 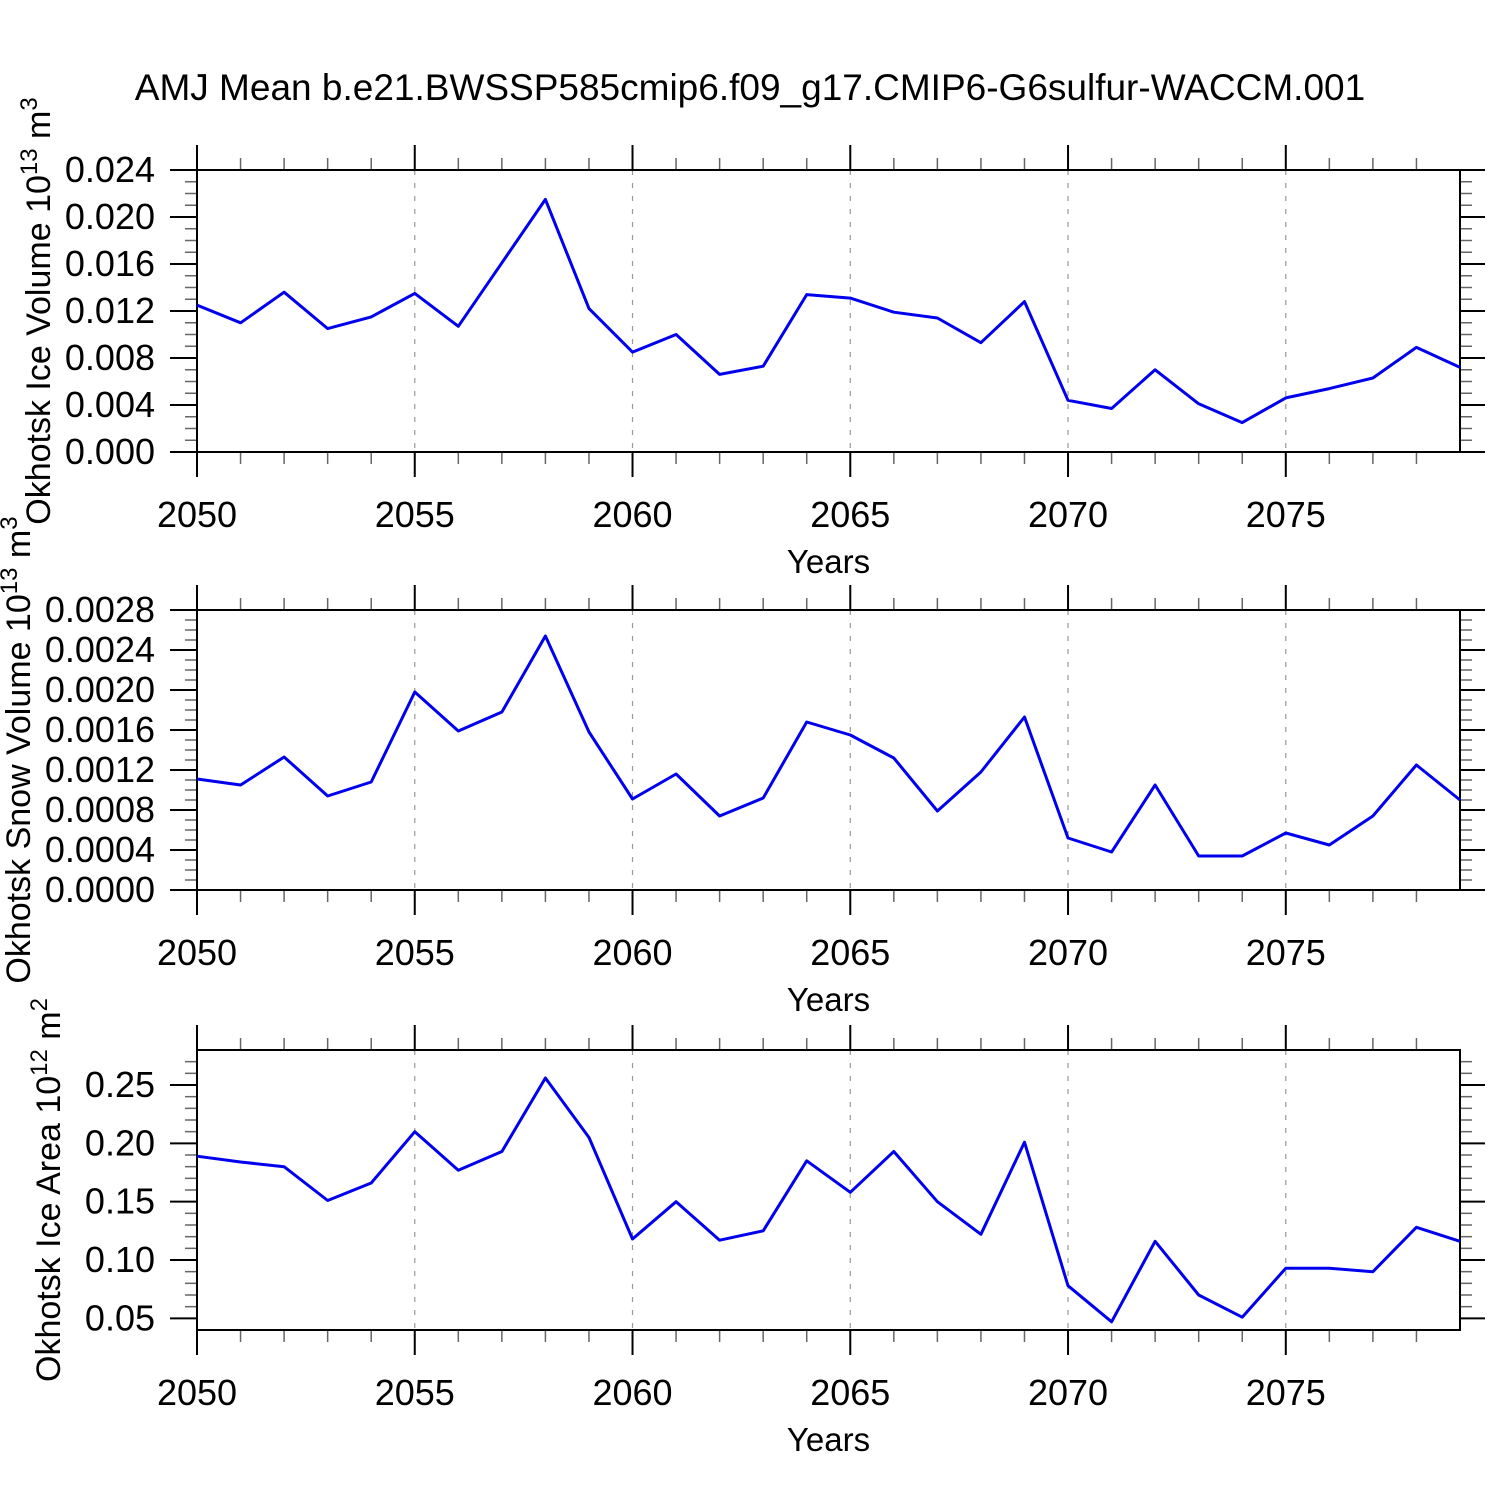 I want to click on y-tick-label: 0.0024, so click(x=100, y=649).